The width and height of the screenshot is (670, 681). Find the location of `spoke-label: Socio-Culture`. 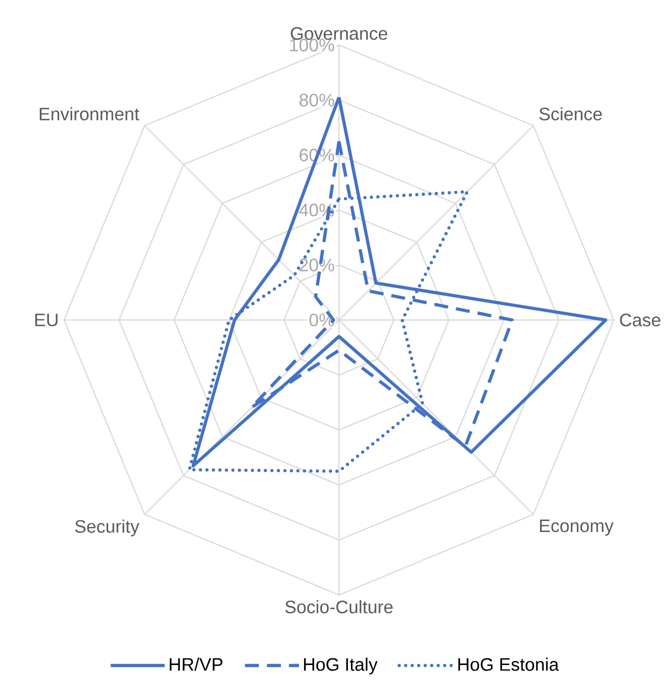

spoke-label: Socio-Culture is located at coordinates (339, 607).